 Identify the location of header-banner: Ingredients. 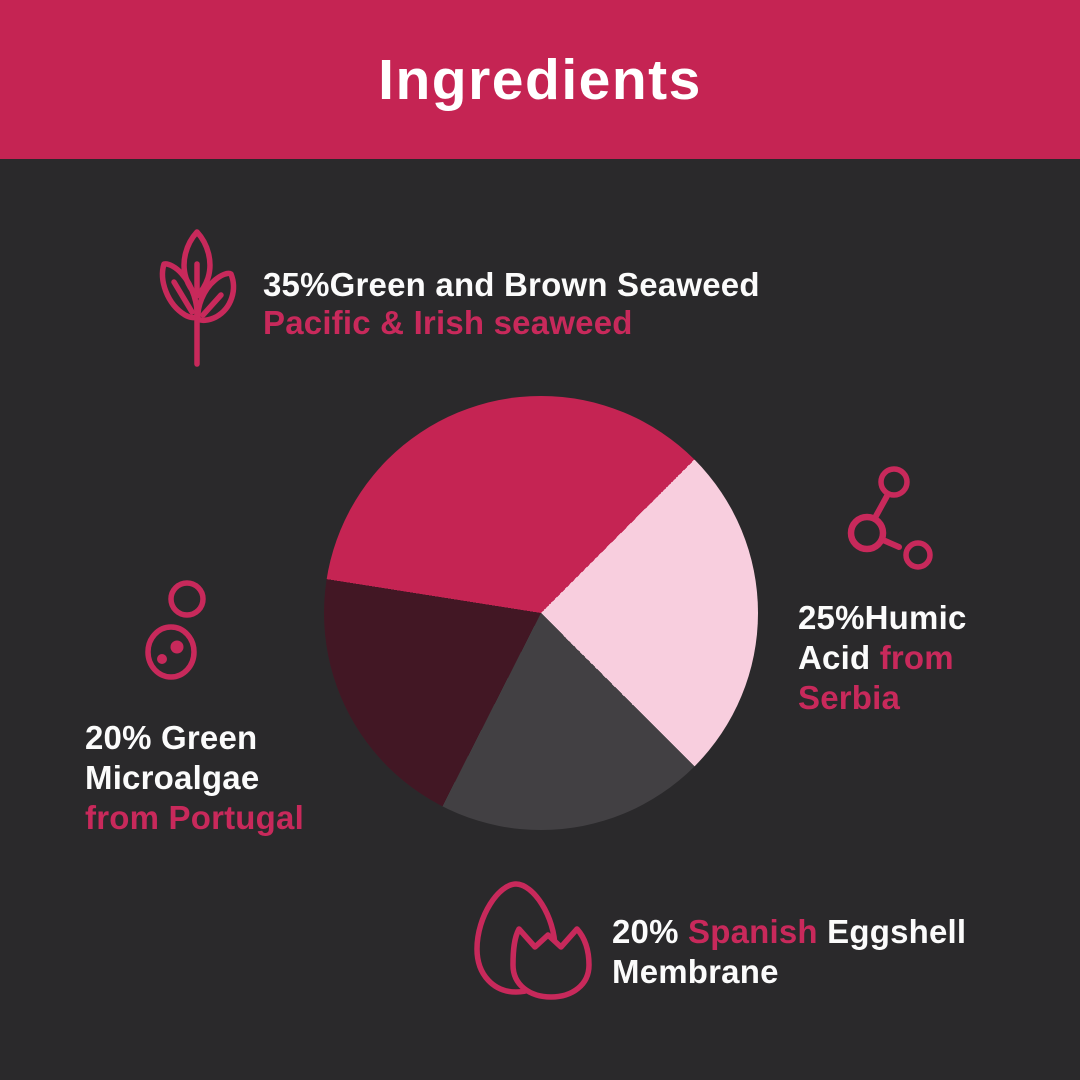
(540, 79).